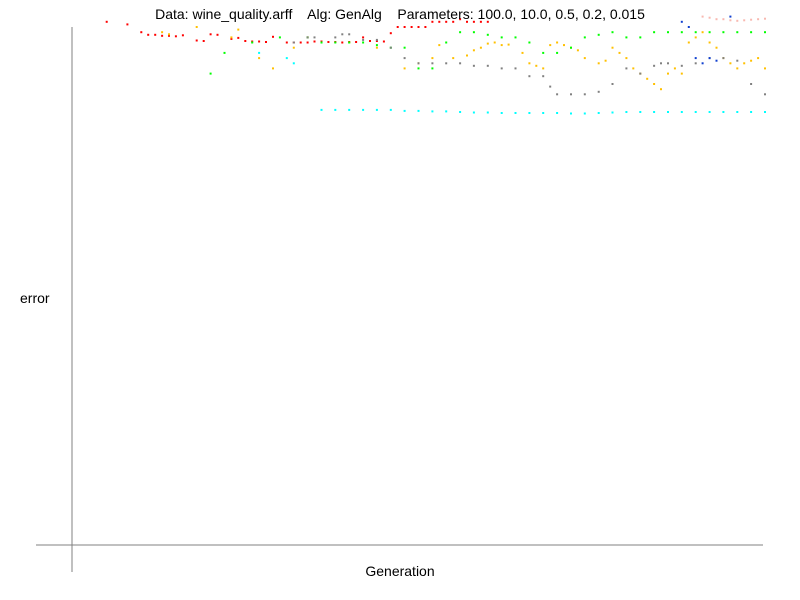 This screenshot has width=800, height=600. What do you see at coordinates (400, 571) in the screenshot?
I see `x-axis-label: Generation` at bounding box center [400, 571].